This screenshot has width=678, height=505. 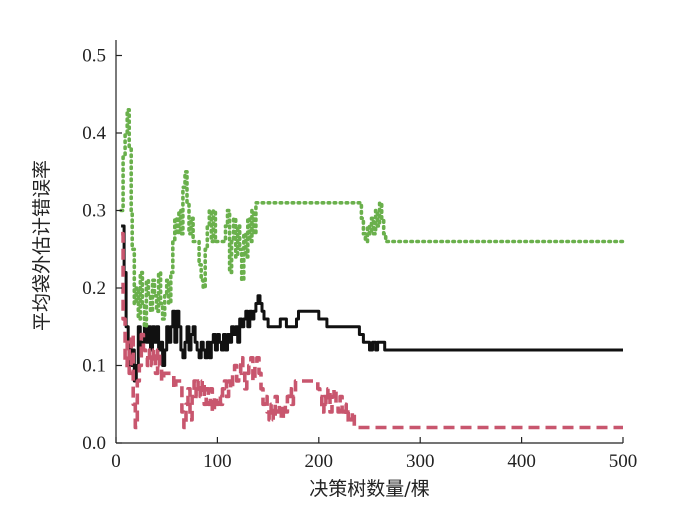 What do you see at coordinates (94, 443) in the screenshot?
I see `y-tick-label: 0.0` at bounding box center [94, 443].